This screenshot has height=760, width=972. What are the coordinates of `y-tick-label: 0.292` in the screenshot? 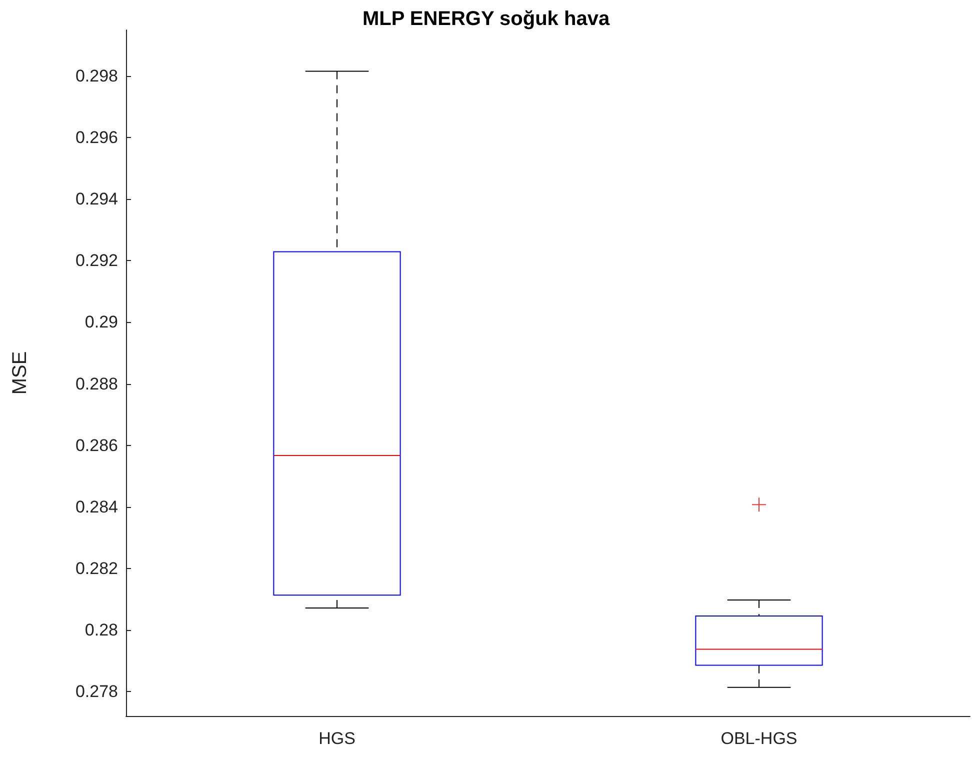 It's located at (96, 260).